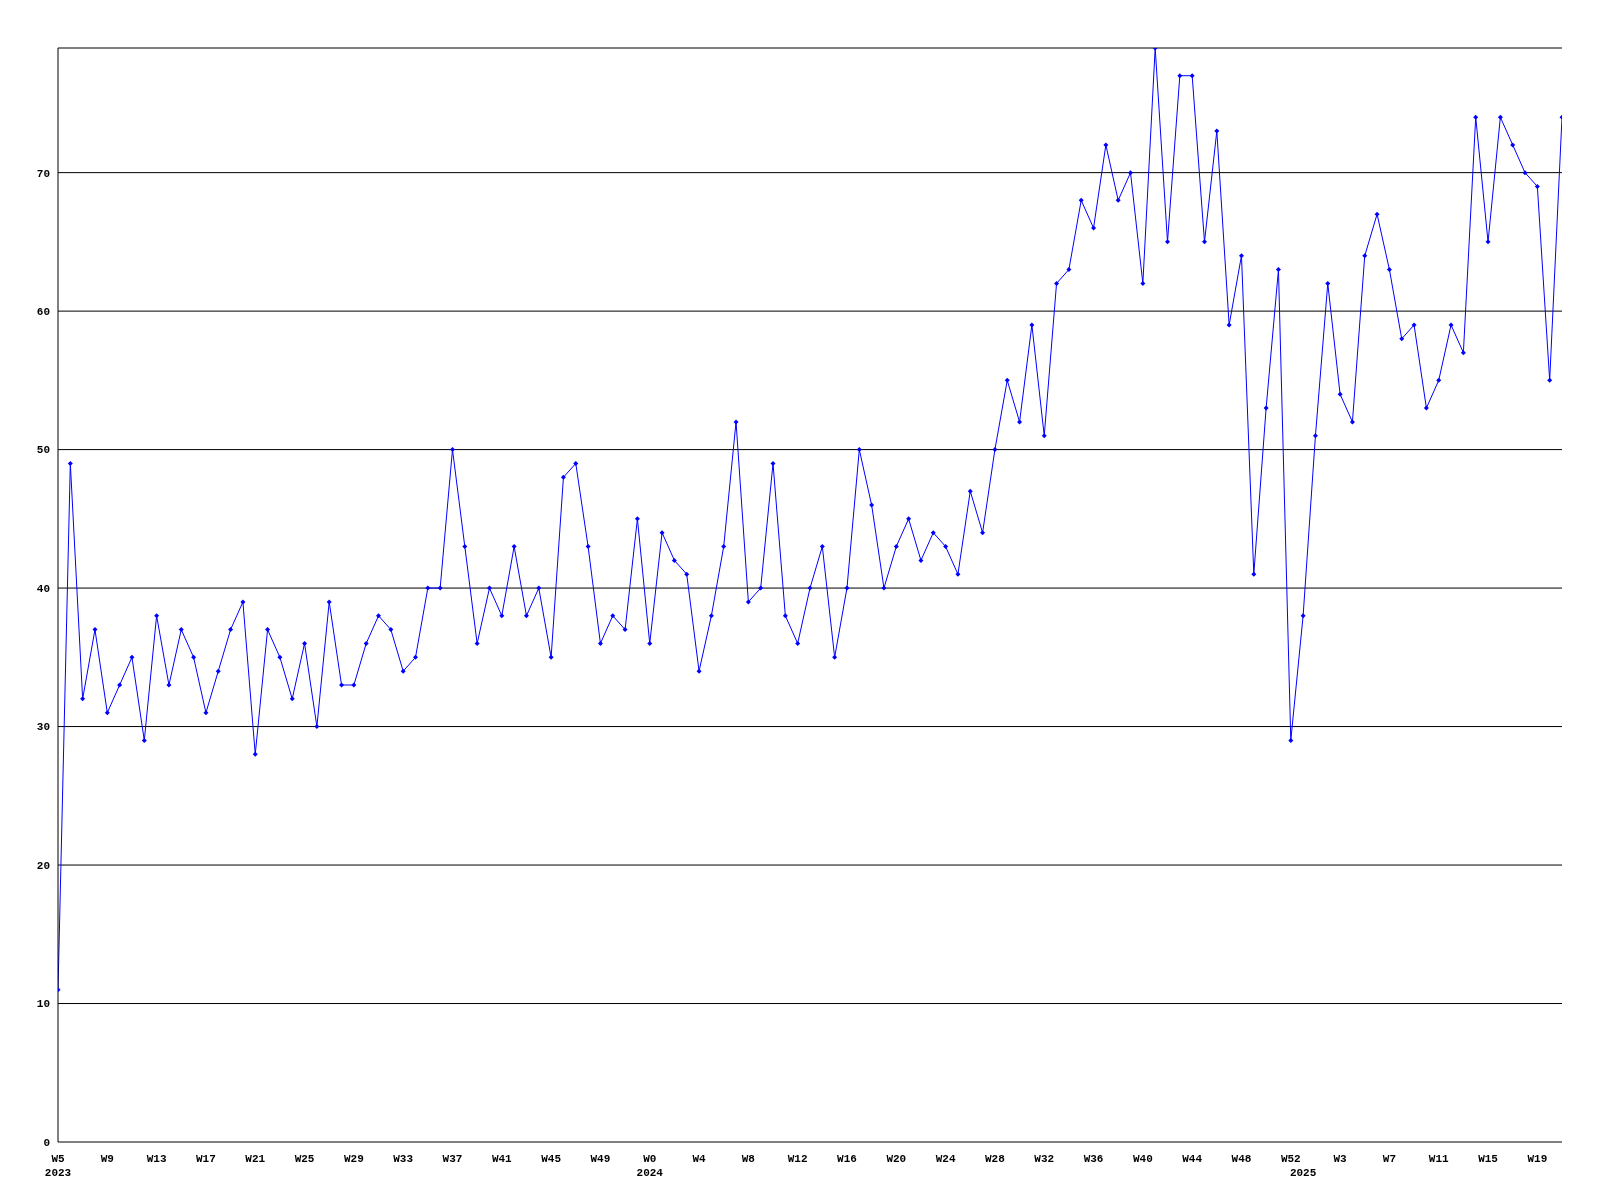 The image size is (1600, 1200). I want to click on x-tick-label: W40, so click(1142, 1159).